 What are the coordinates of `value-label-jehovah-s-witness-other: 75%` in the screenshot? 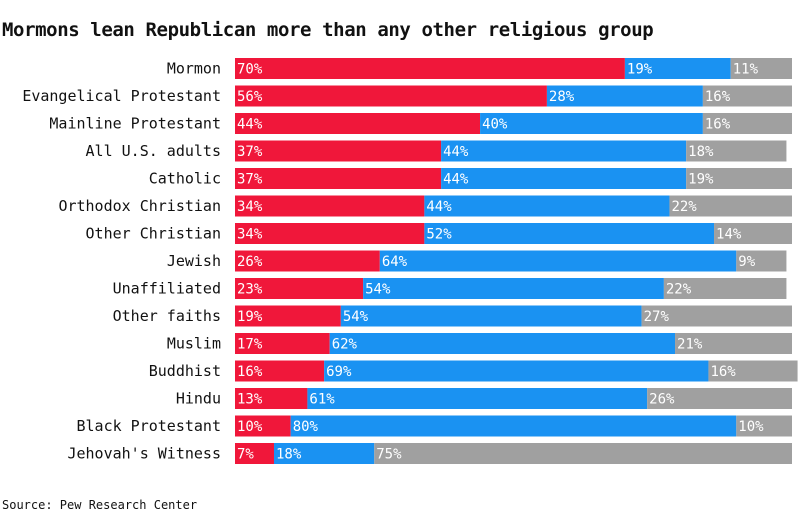 It's located at (389, 455).